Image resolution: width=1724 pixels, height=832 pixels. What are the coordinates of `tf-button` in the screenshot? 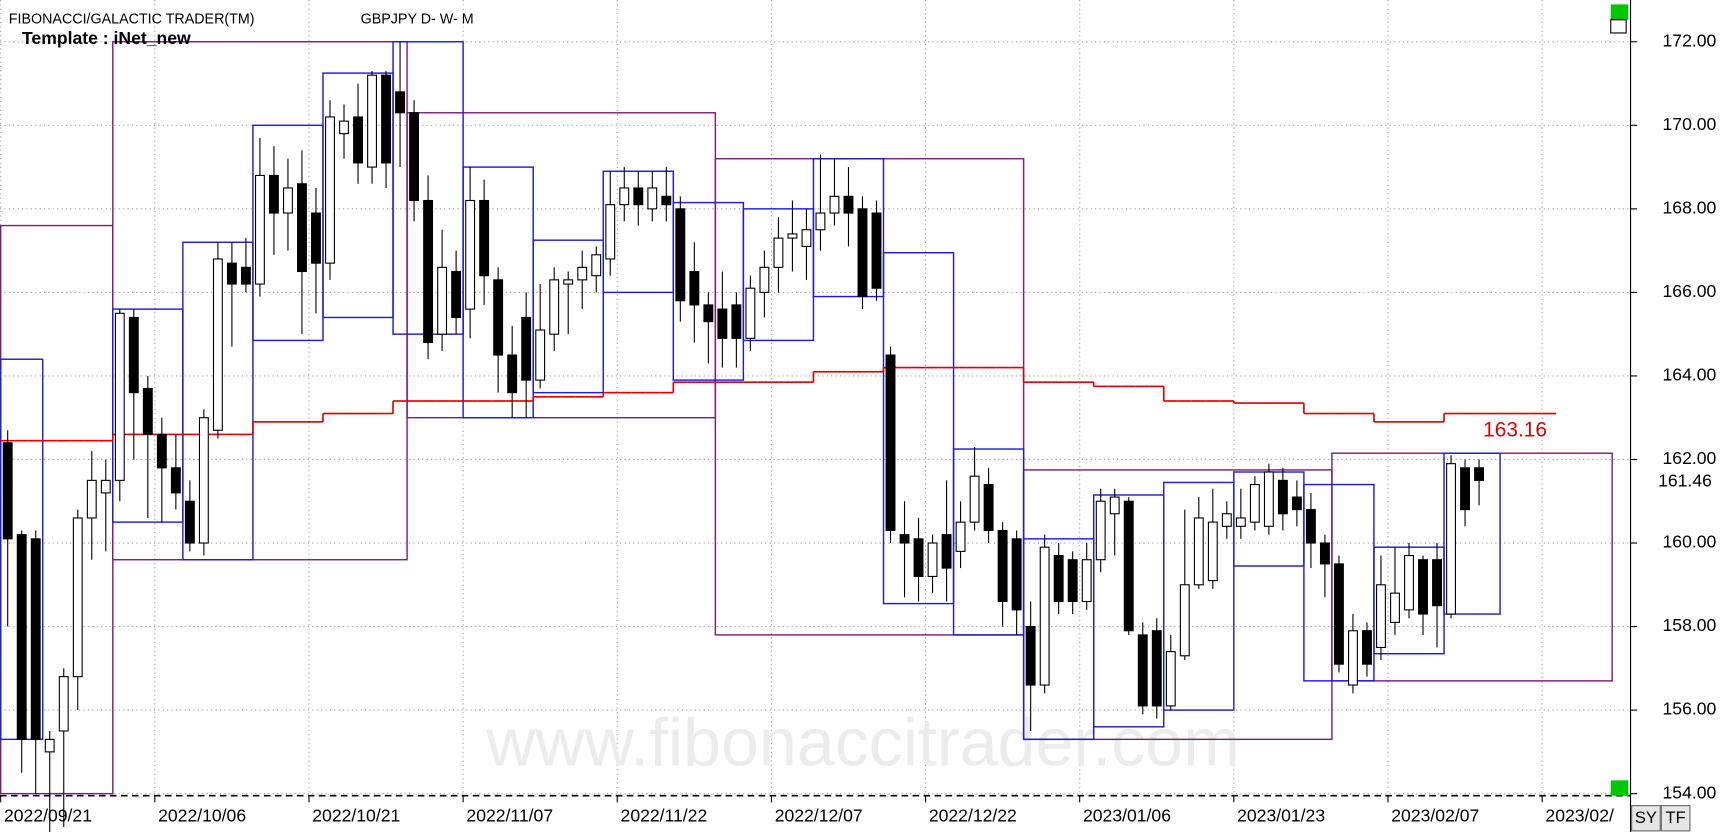 It's located at (1675, 818).